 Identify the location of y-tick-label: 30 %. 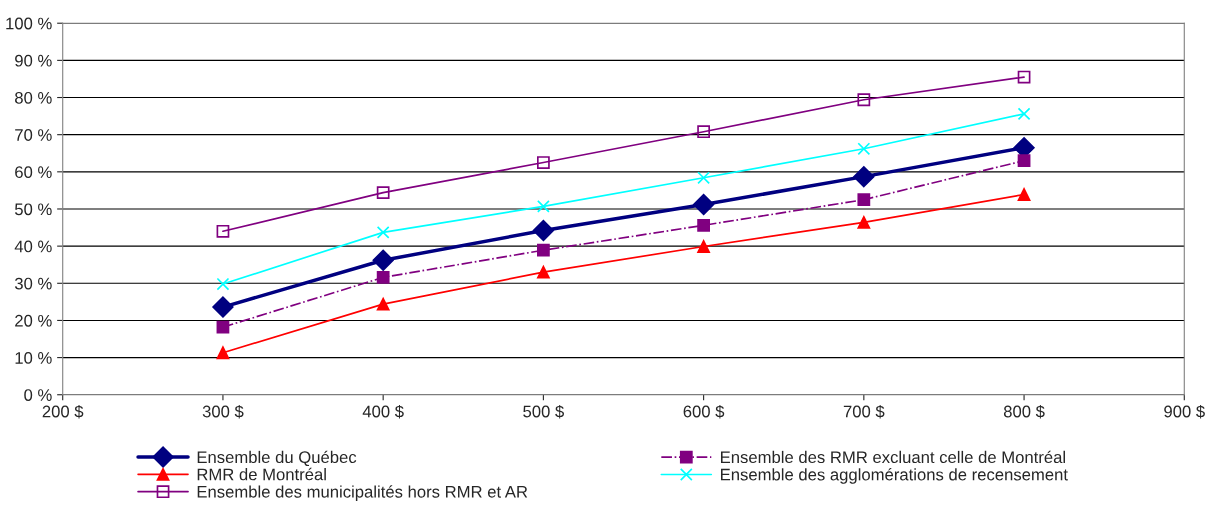
(33, 283).